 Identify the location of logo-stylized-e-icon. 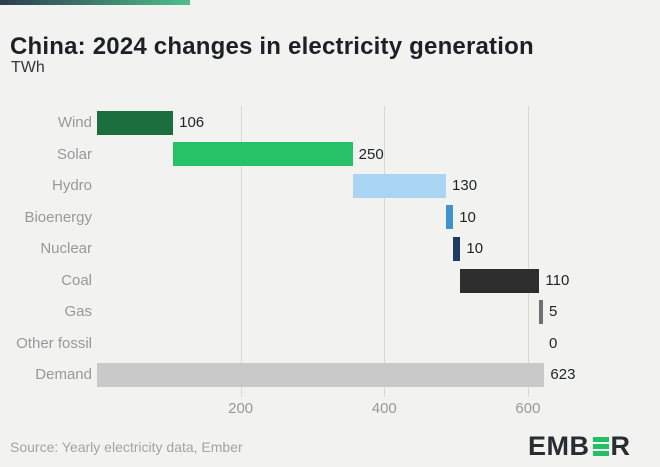
(600, 446).